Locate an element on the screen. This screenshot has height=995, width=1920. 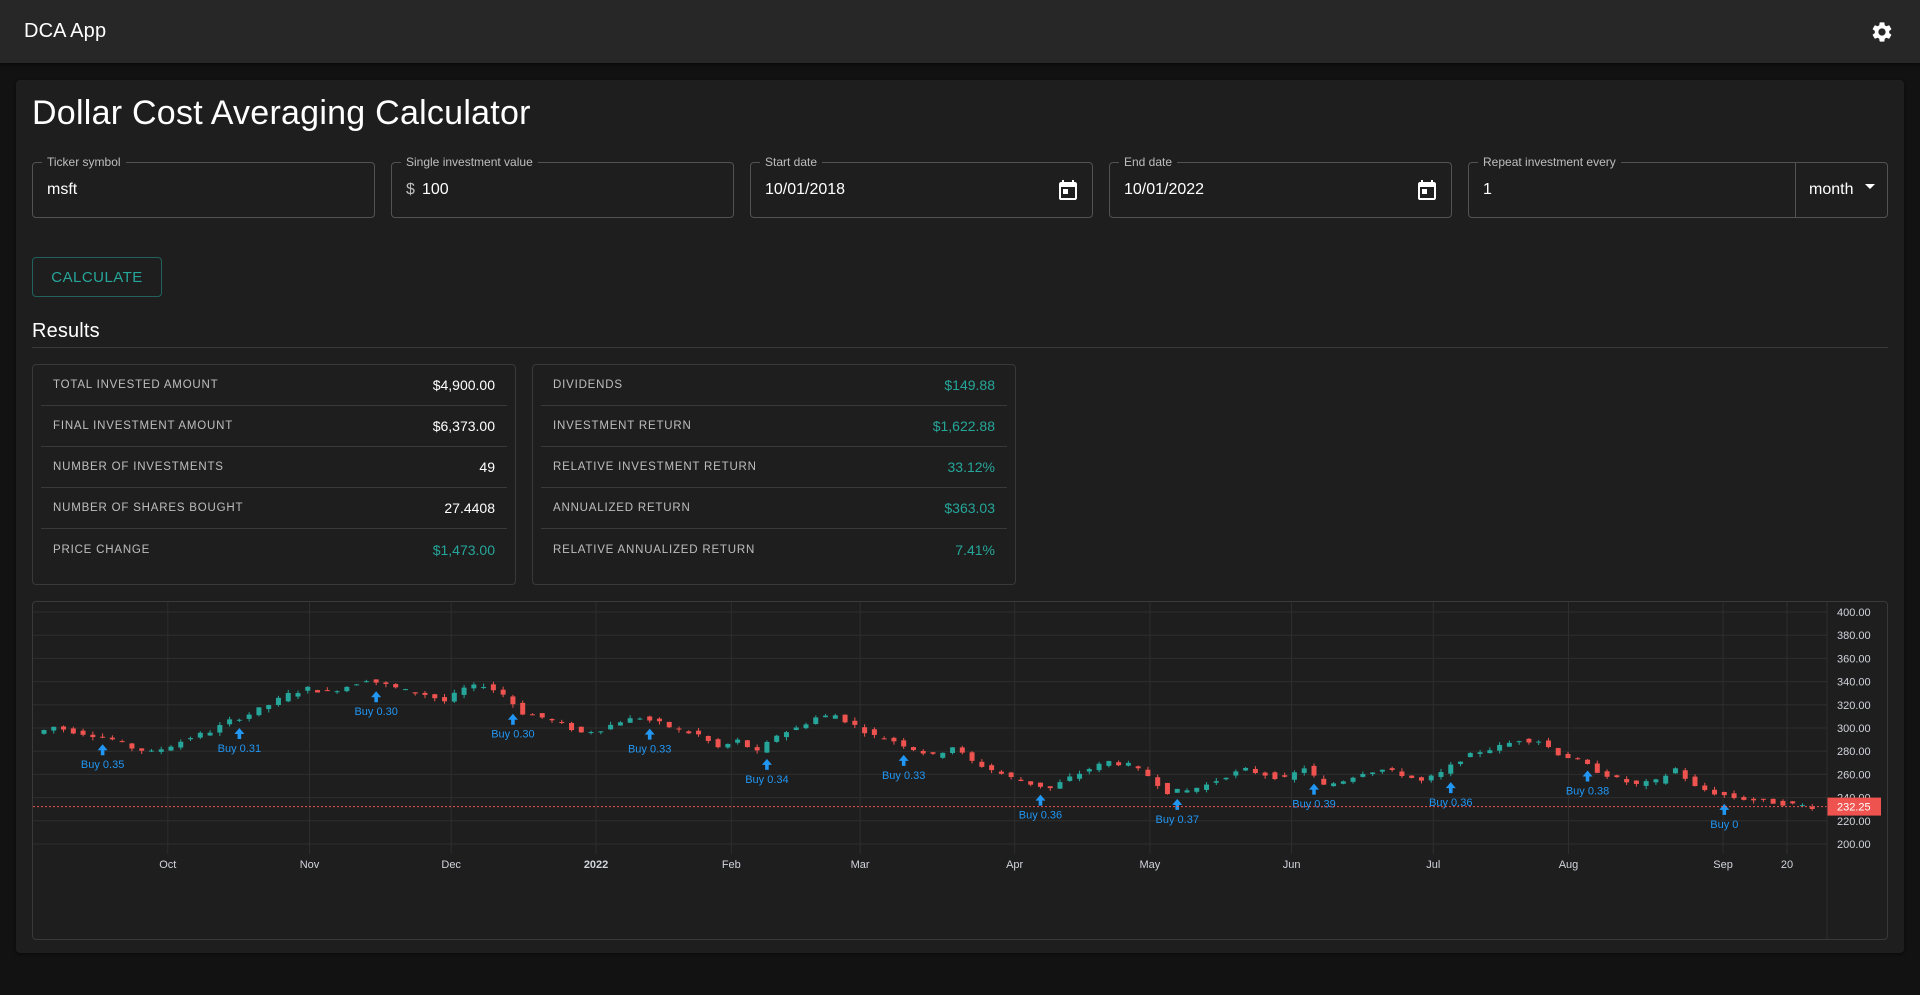
y-tick-label: 400.00 is located at coordinates (1854, 613).